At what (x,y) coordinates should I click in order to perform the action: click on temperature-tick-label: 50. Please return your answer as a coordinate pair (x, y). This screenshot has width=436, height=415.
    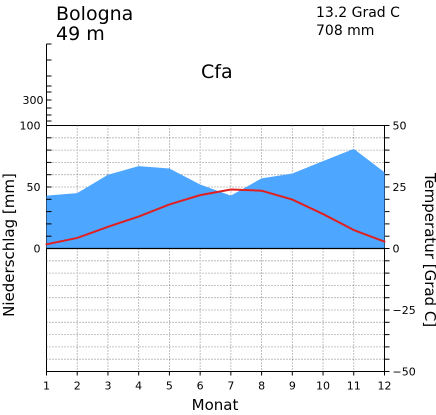
    Looking at the image, I should click on (400, 126).